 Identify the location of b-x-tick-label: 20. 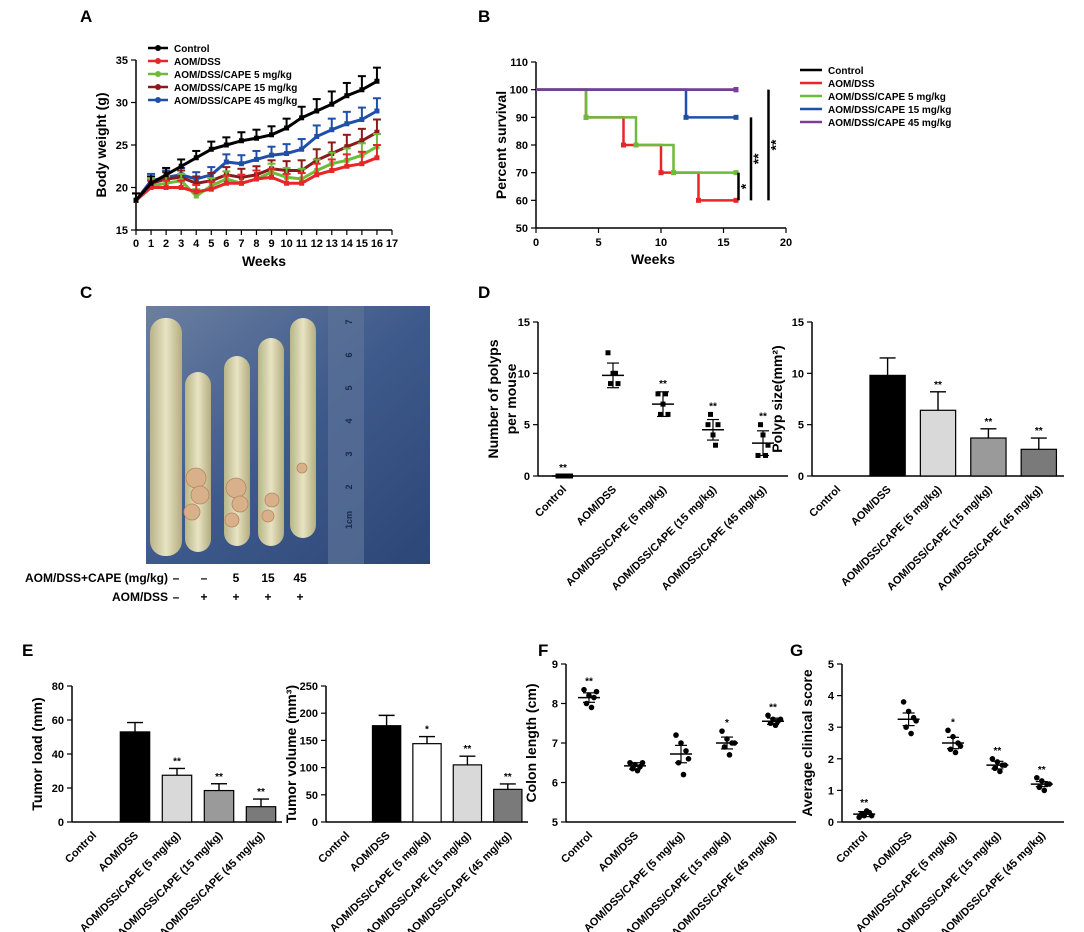
(786, 243).